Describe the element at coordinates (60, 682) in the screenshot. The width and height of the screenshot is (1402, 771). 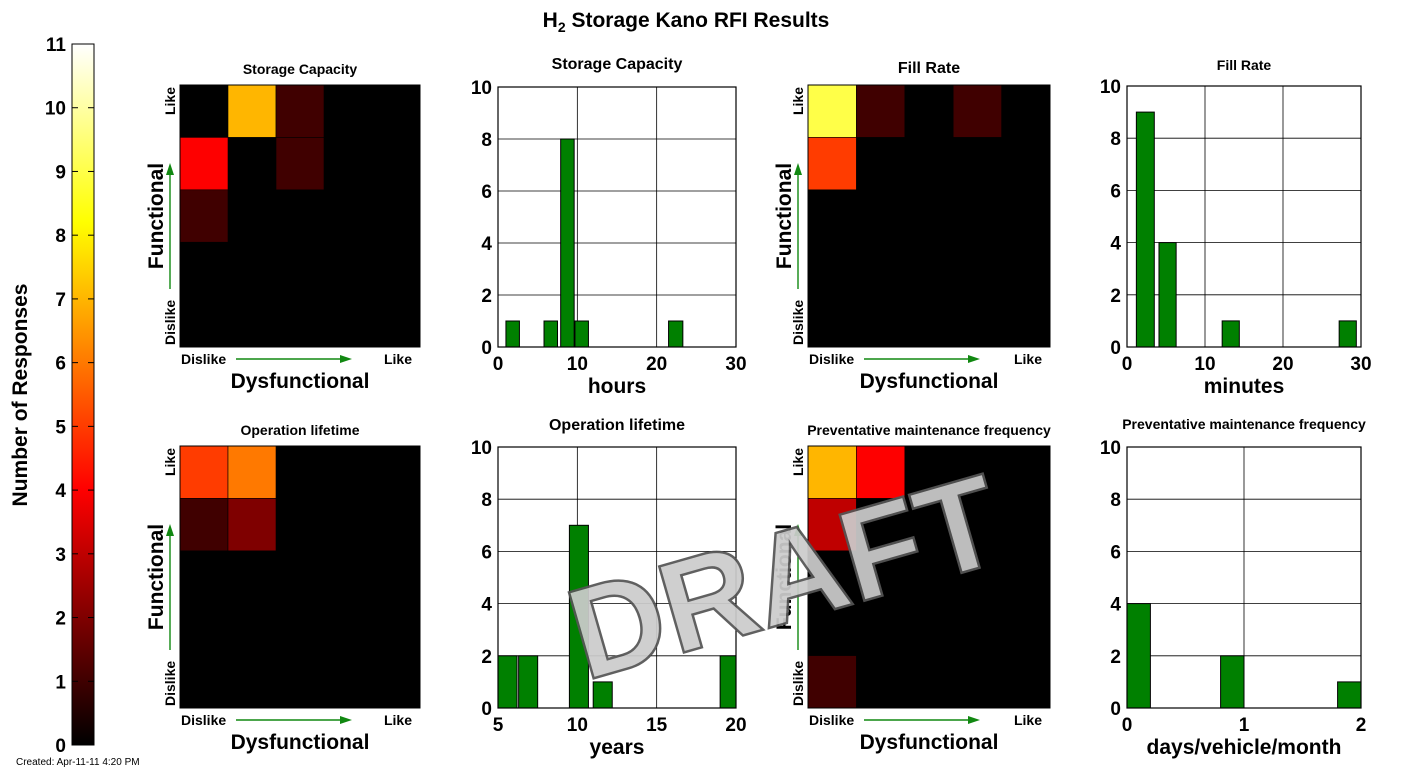
I see `colorbar-tick-label: 1` at that location.